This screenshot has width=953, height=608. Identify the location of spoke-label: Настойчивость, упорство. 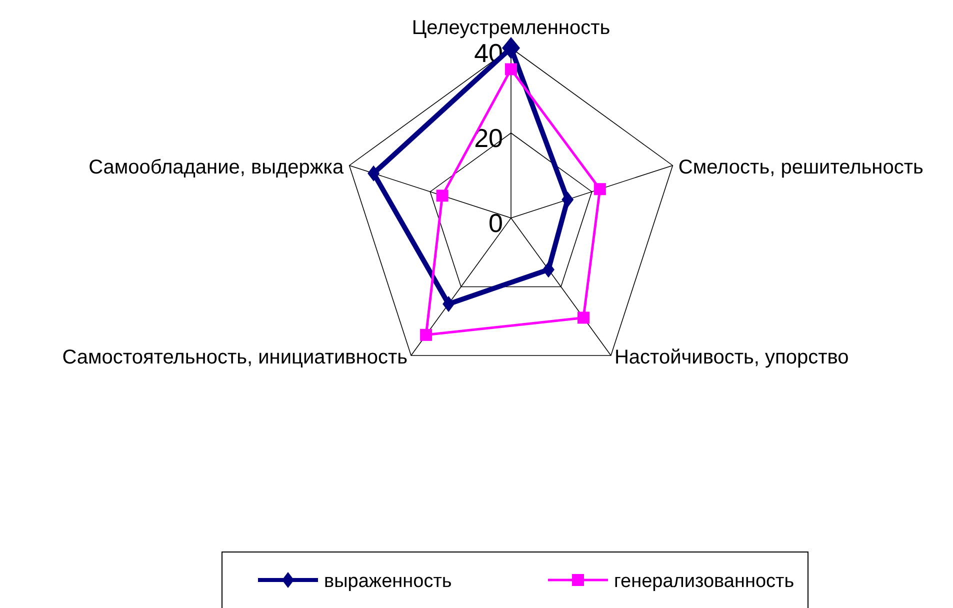
(731, 357).